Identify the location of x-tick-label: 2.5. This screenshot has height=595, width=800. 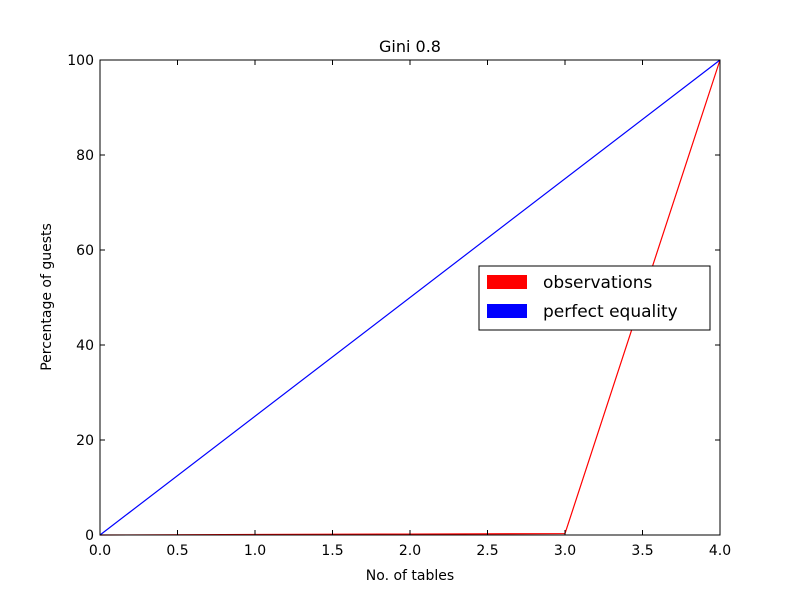
(487, 551).